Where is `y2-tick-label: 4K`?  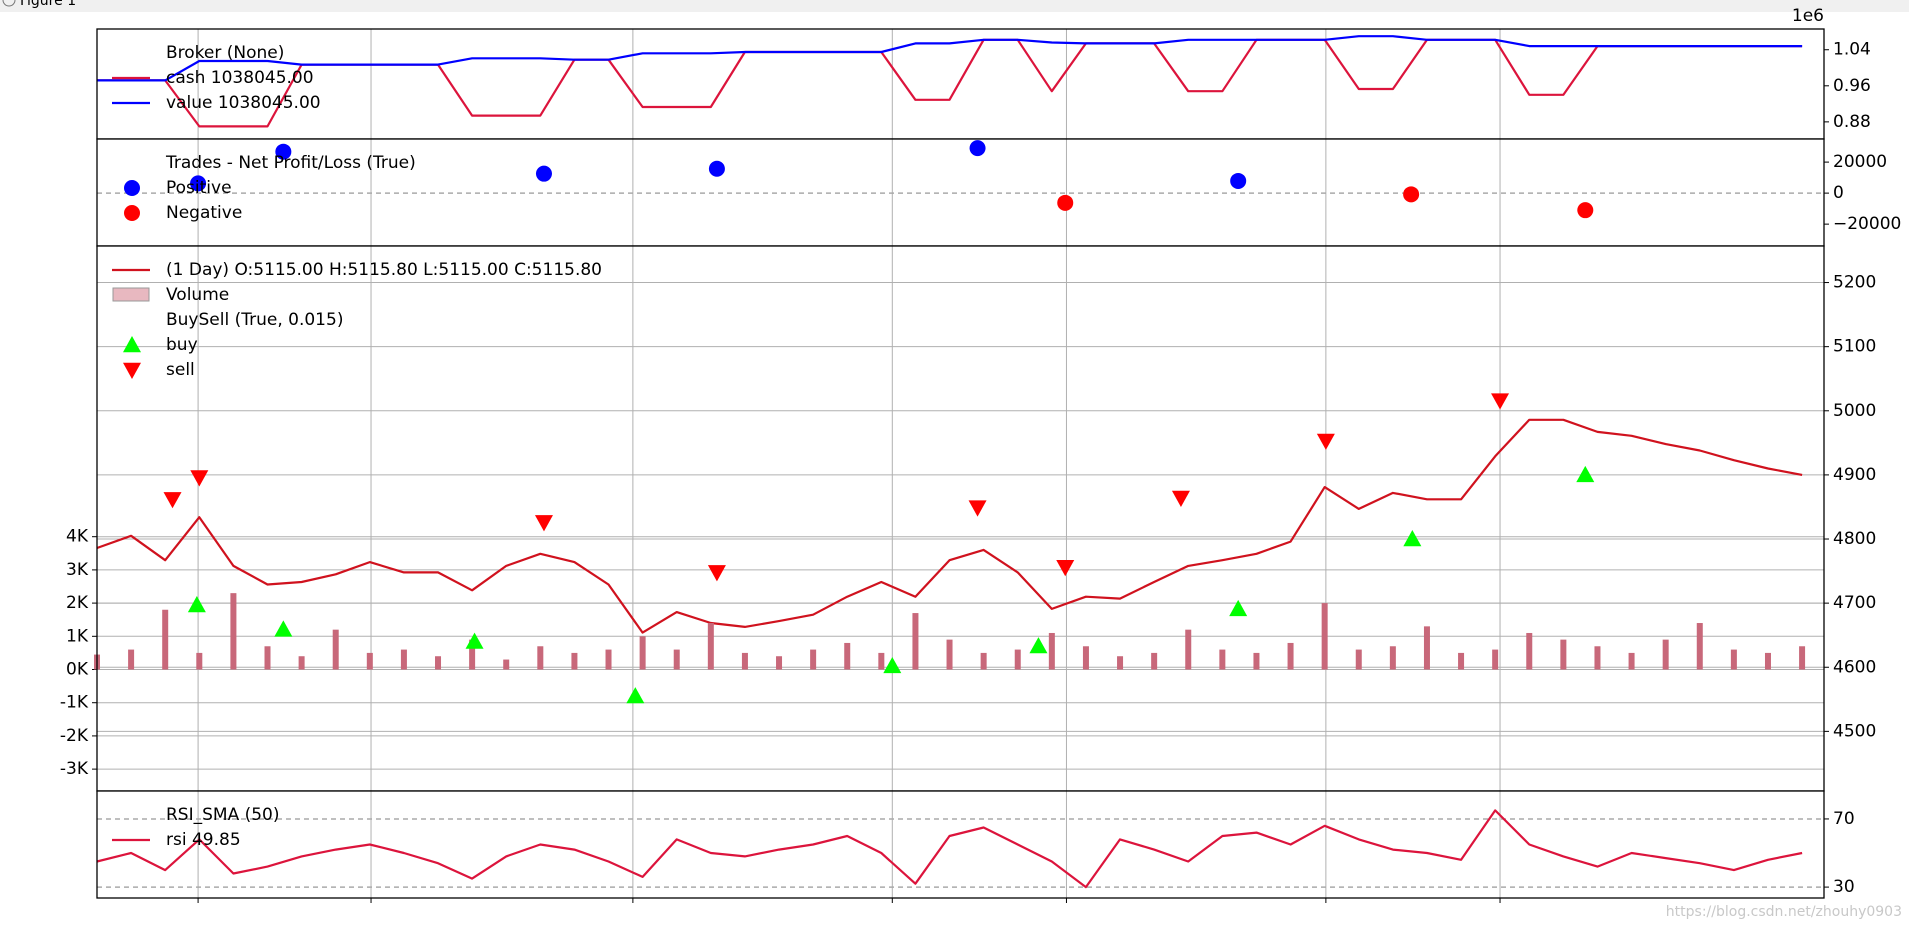
y2-tick-label: 4K is located at coordinates (77, 537).